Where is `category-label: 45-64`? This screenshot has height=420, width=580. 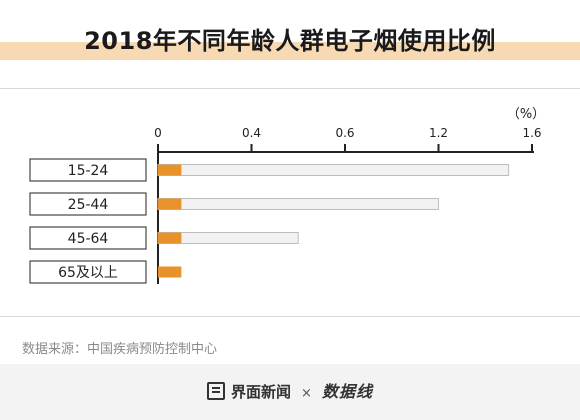 category-label: 45-64 is located at coordinates (88, 239).